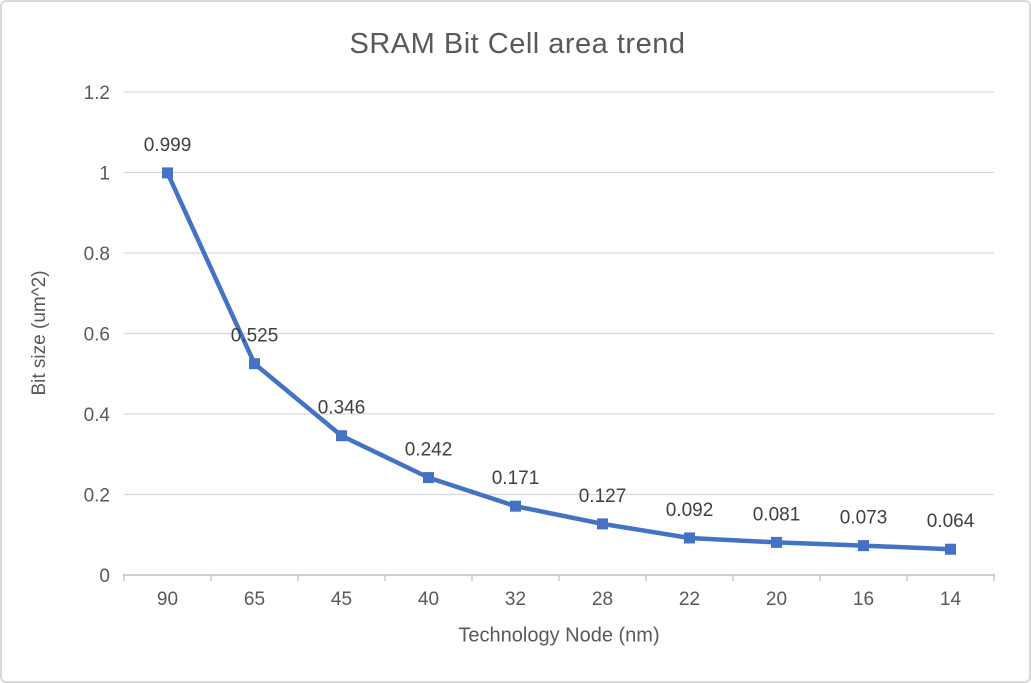  Describe the element at coordinates (342, 408) in the screenshot. I see `data-label: 0.346` at that location.